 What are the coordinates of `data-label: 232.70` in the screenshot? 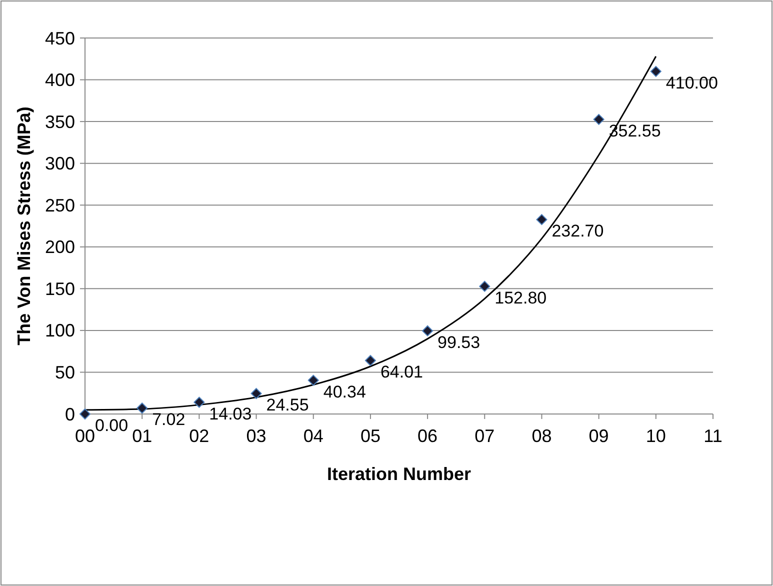 It's located at (578, 231).